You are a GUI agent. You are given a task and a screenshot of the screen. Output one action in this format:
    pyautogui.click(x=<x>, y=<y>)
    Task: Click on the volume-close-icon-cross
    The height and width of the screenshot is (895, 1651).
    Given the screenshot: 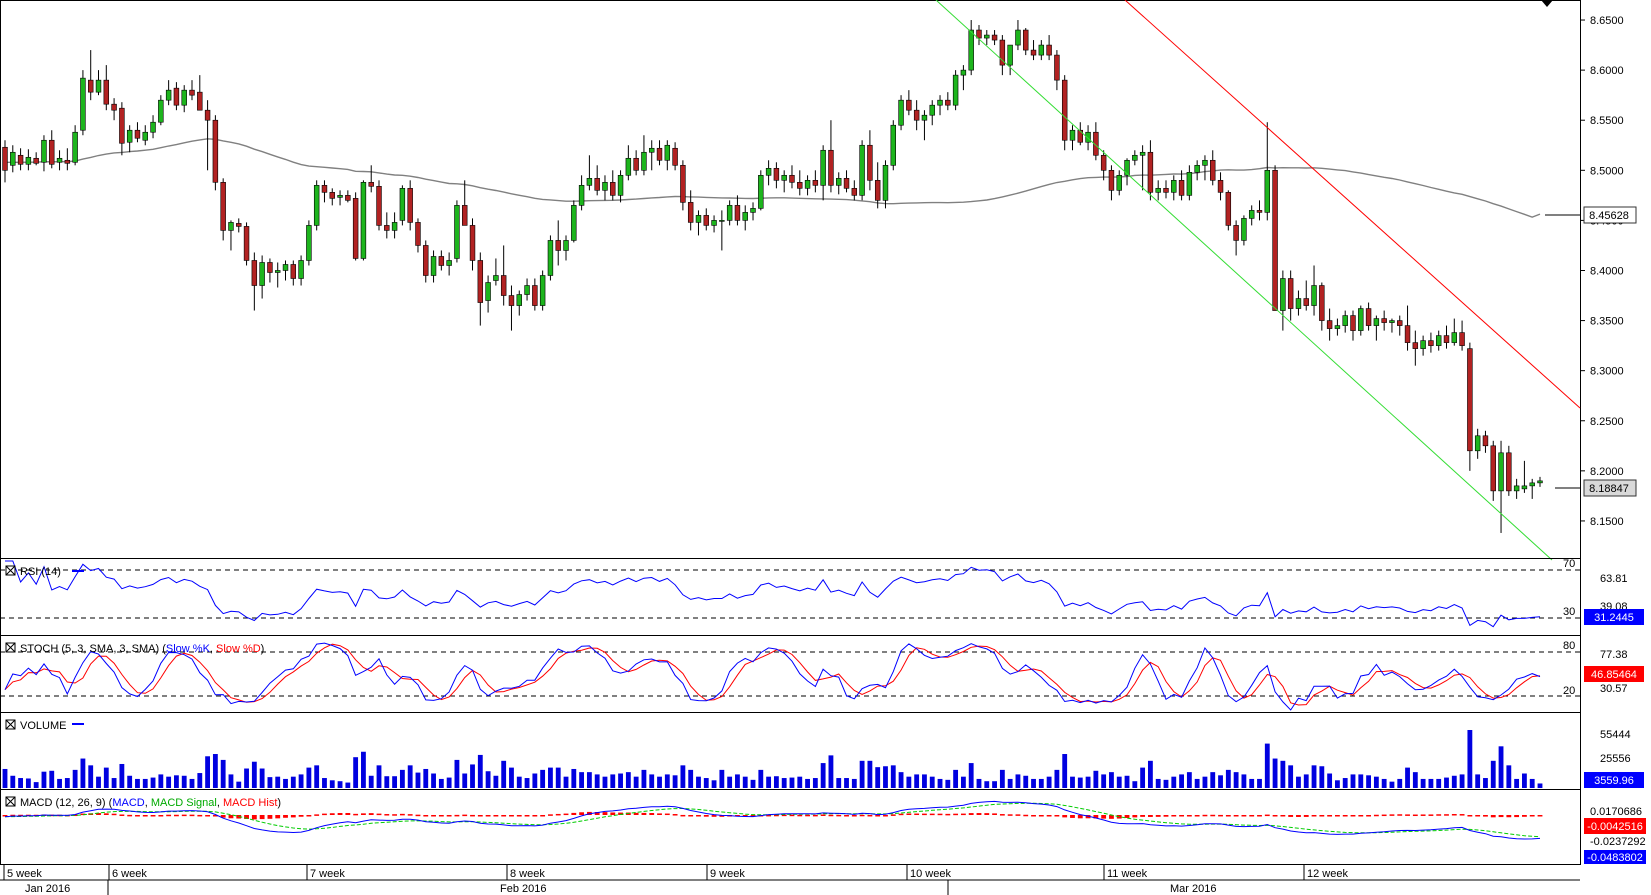 What is the action you would take?
    pyautogui.click(x=10, y=724)
    